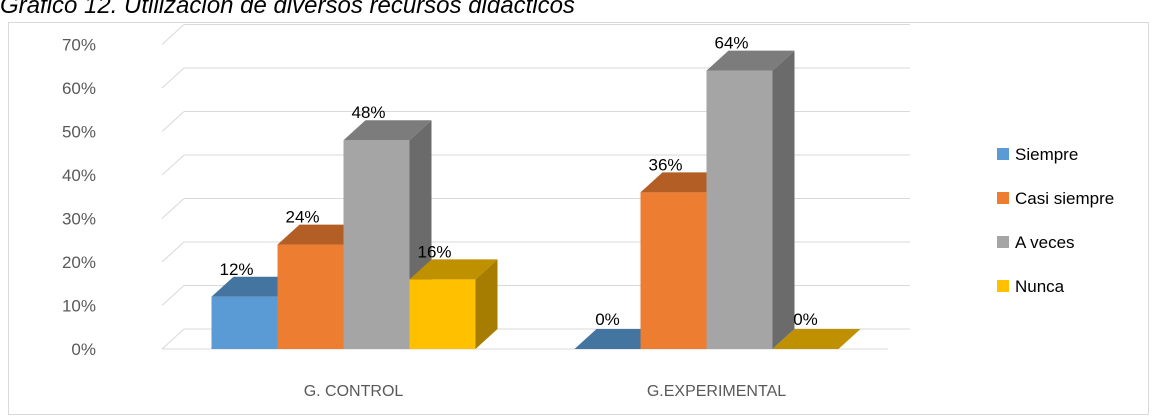  I want to click on y-tick-label: 50%, so click(79, 132).